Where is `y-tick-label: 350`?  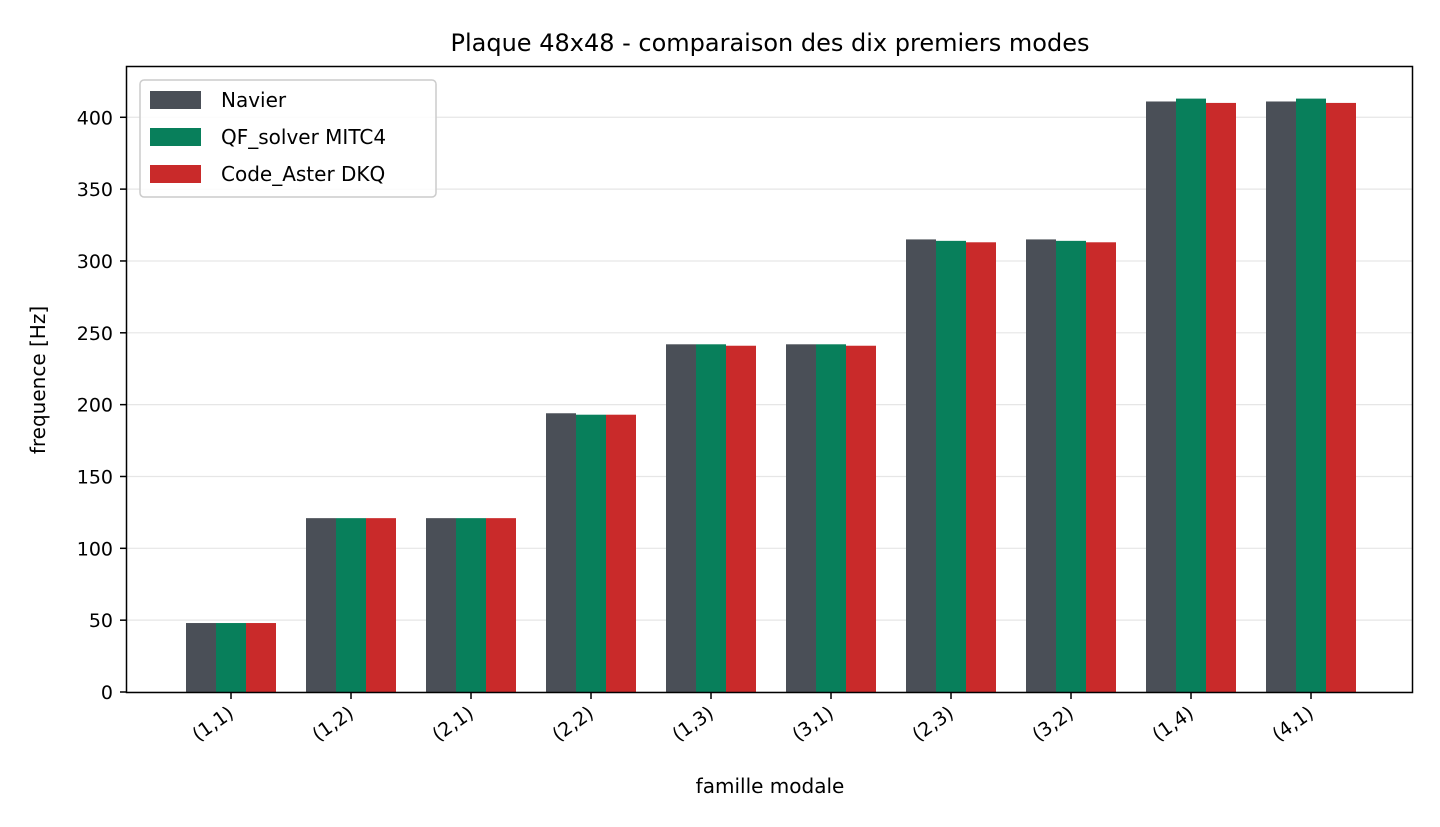
y-tick-label: 350 is located at coordinates (95, 190).